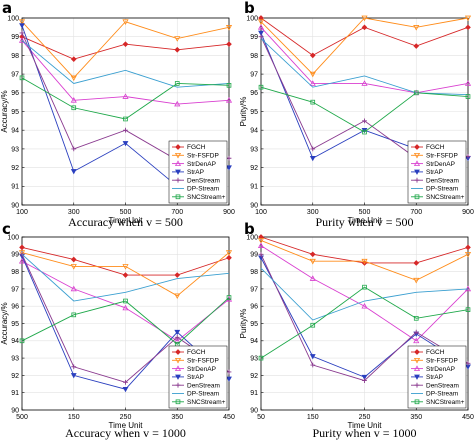  Describe the element at coordinates (126, 417) in the screenshot. I see `x-tick-label: 250` at that location.